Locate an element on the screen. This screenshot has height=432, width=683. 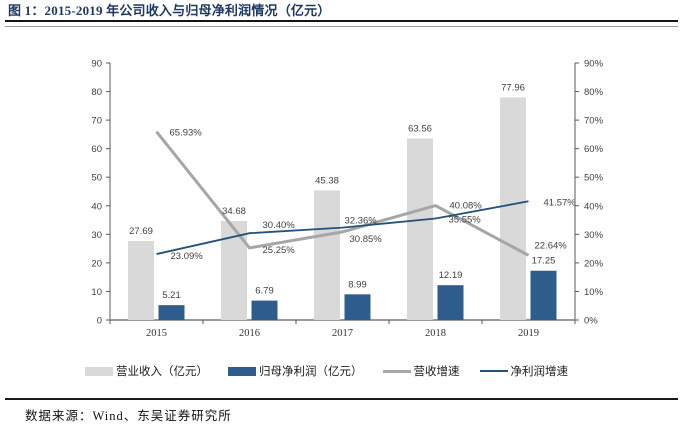
bar-value-label: 5.21 is located at coordinates (171, 295).